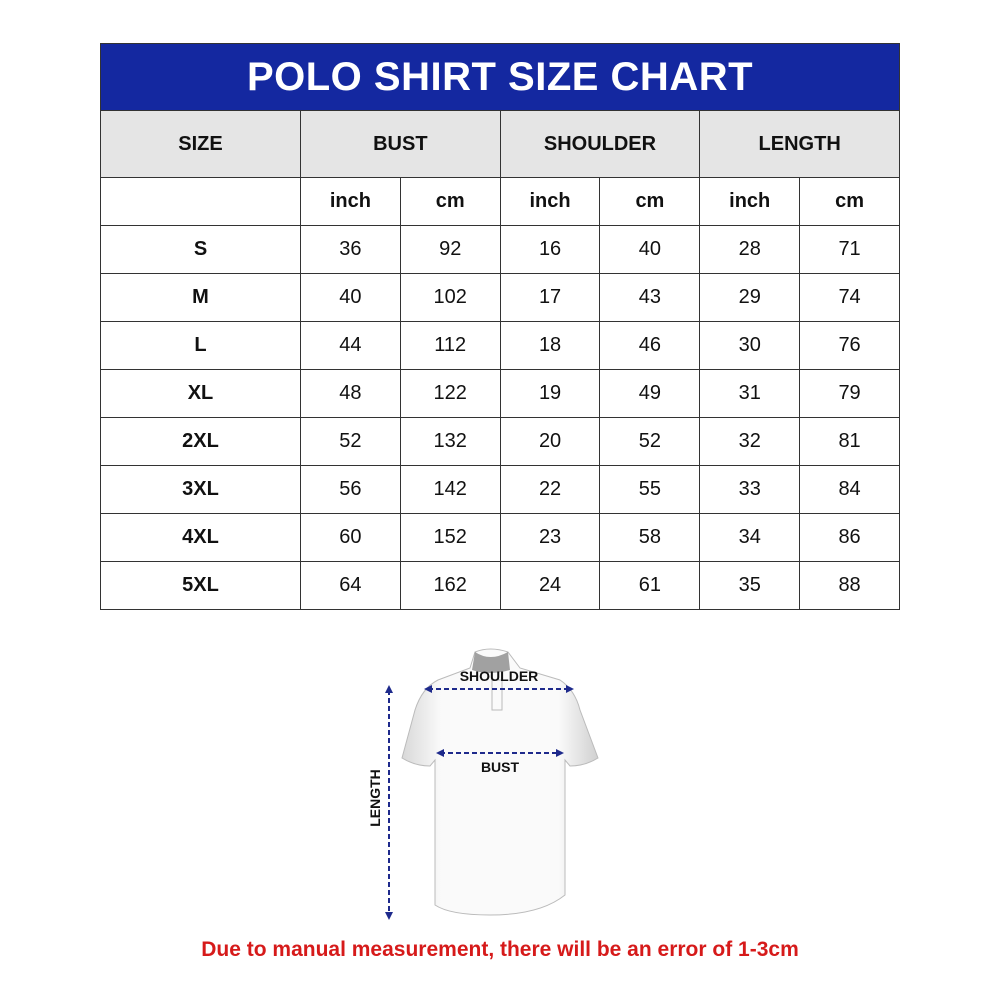  What do you see at coordinates (550, 297) in the screenshot?
I see `value-cell: 17` at bounding box center [550, 297].